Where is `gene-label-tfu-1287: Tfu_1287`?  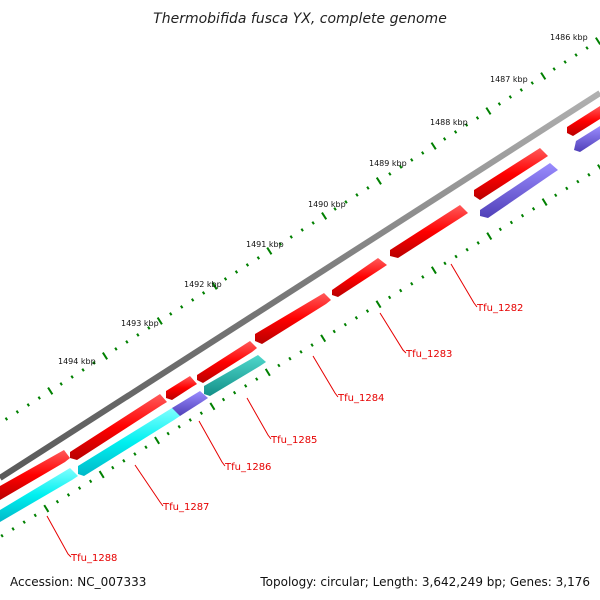
gene-label-tfu-1287: Tfu_1287 is located at coordinates (185, 507).